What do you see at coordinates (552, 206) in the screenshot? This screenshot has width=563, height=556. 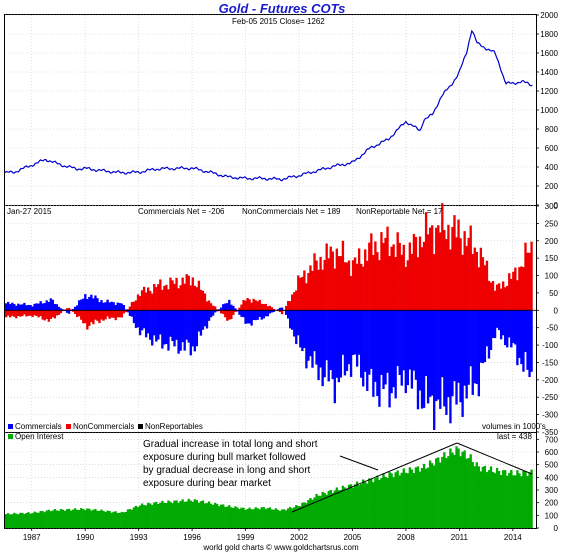 I see `y-tick-label: 300` at bounding box center [552, 206].